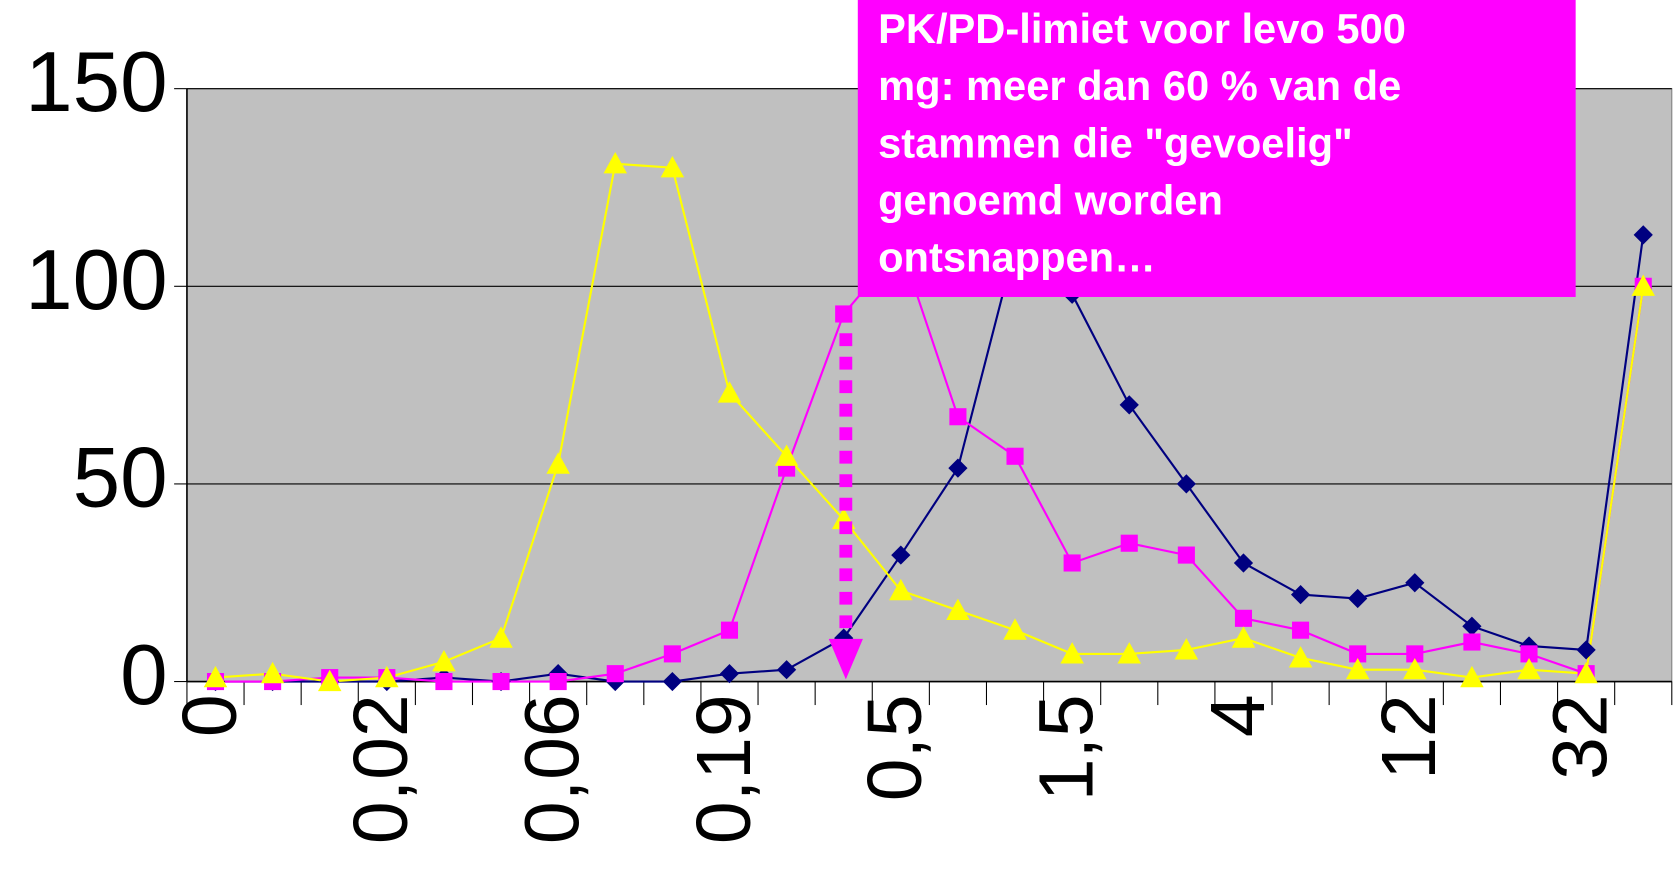  I want to click on x-tick-label: 0,06, so click(552, 769).